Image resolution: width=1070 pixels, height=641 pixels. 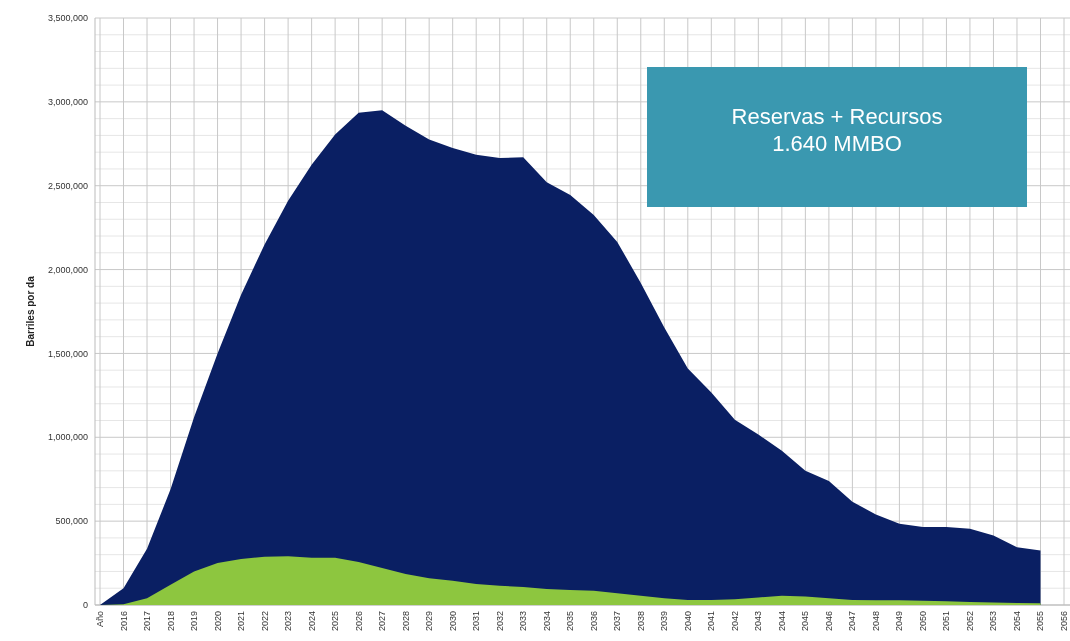 I want to click on y-tick-label: 0, so click(x=85, y=605).